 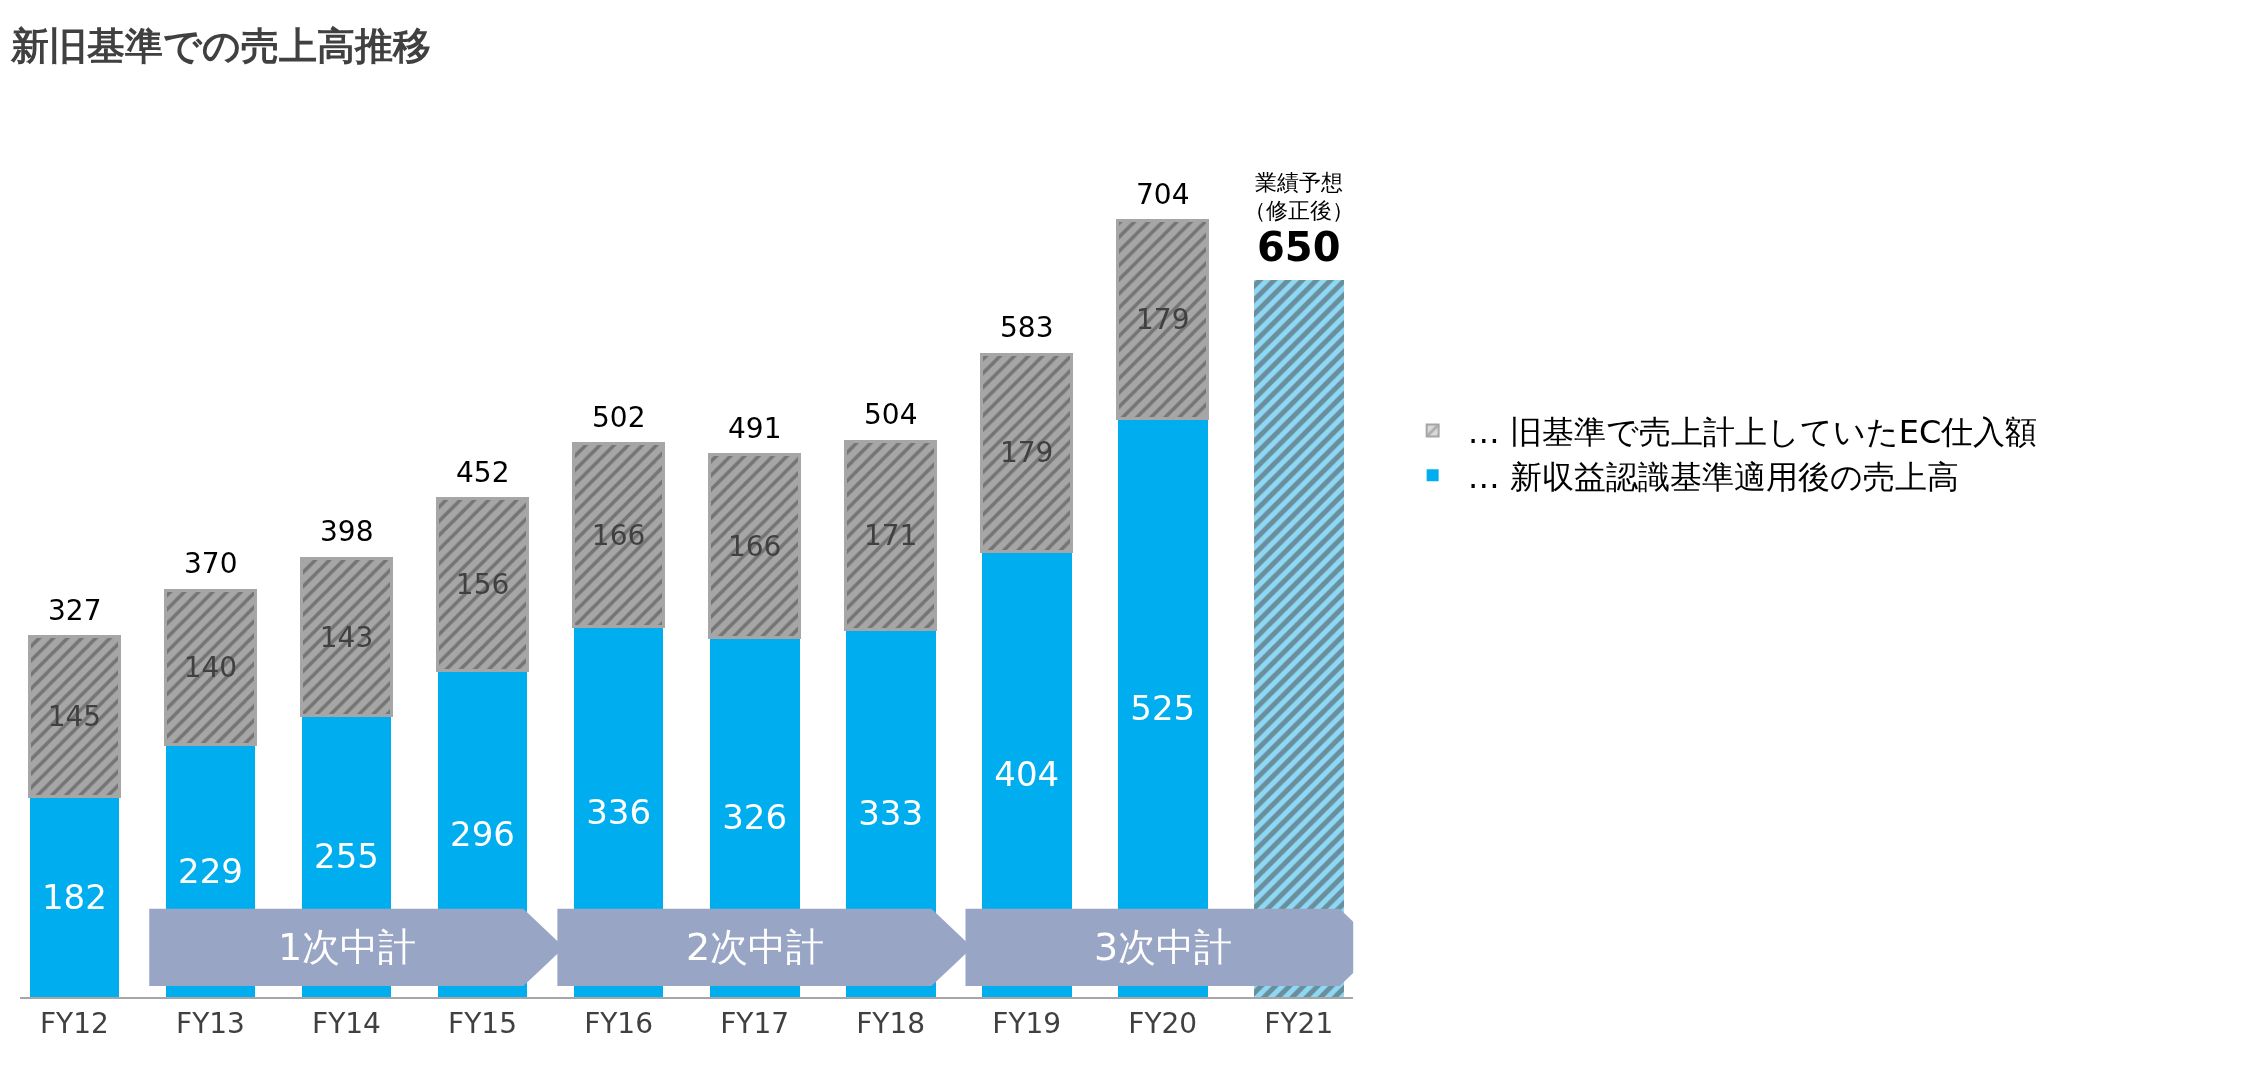 I want to click on data-label: 171, so click(x=890, y=536).